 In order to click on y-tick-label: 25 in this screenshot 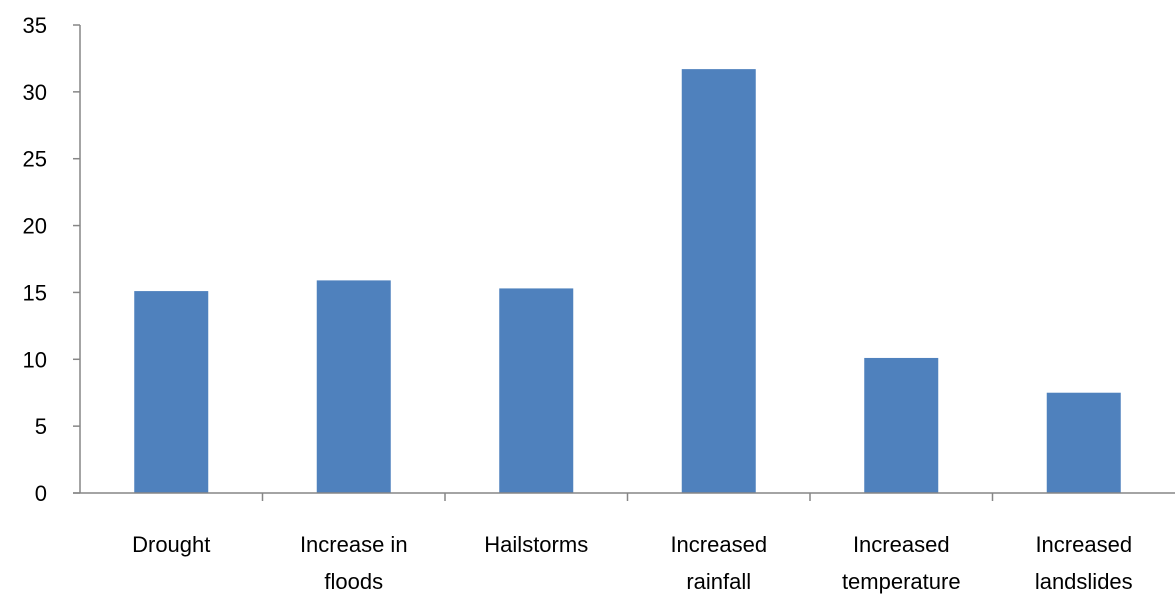, I will do `click(35, 159)`.